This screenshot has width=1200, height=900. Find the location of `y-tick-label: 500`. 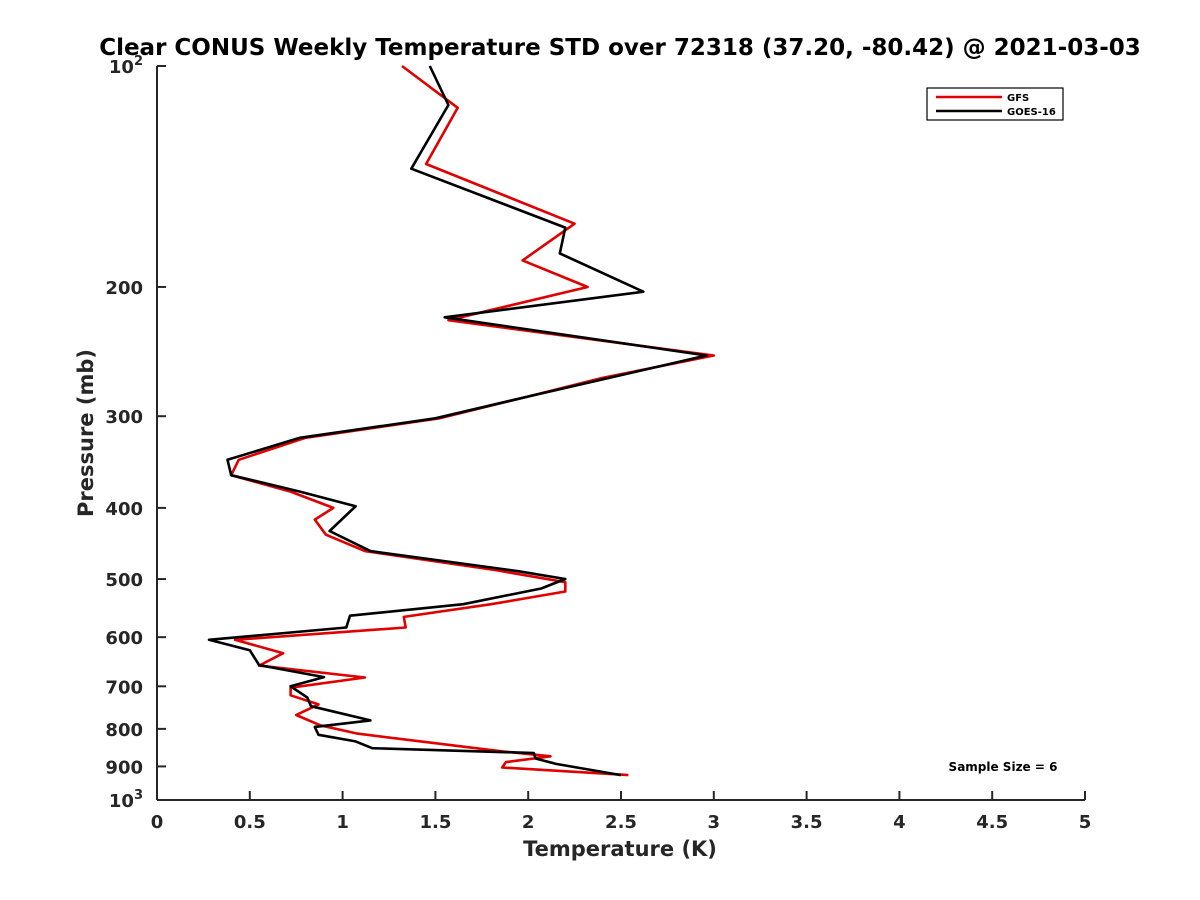

y-tick-label: 500 is located at coordinates (124, 580).